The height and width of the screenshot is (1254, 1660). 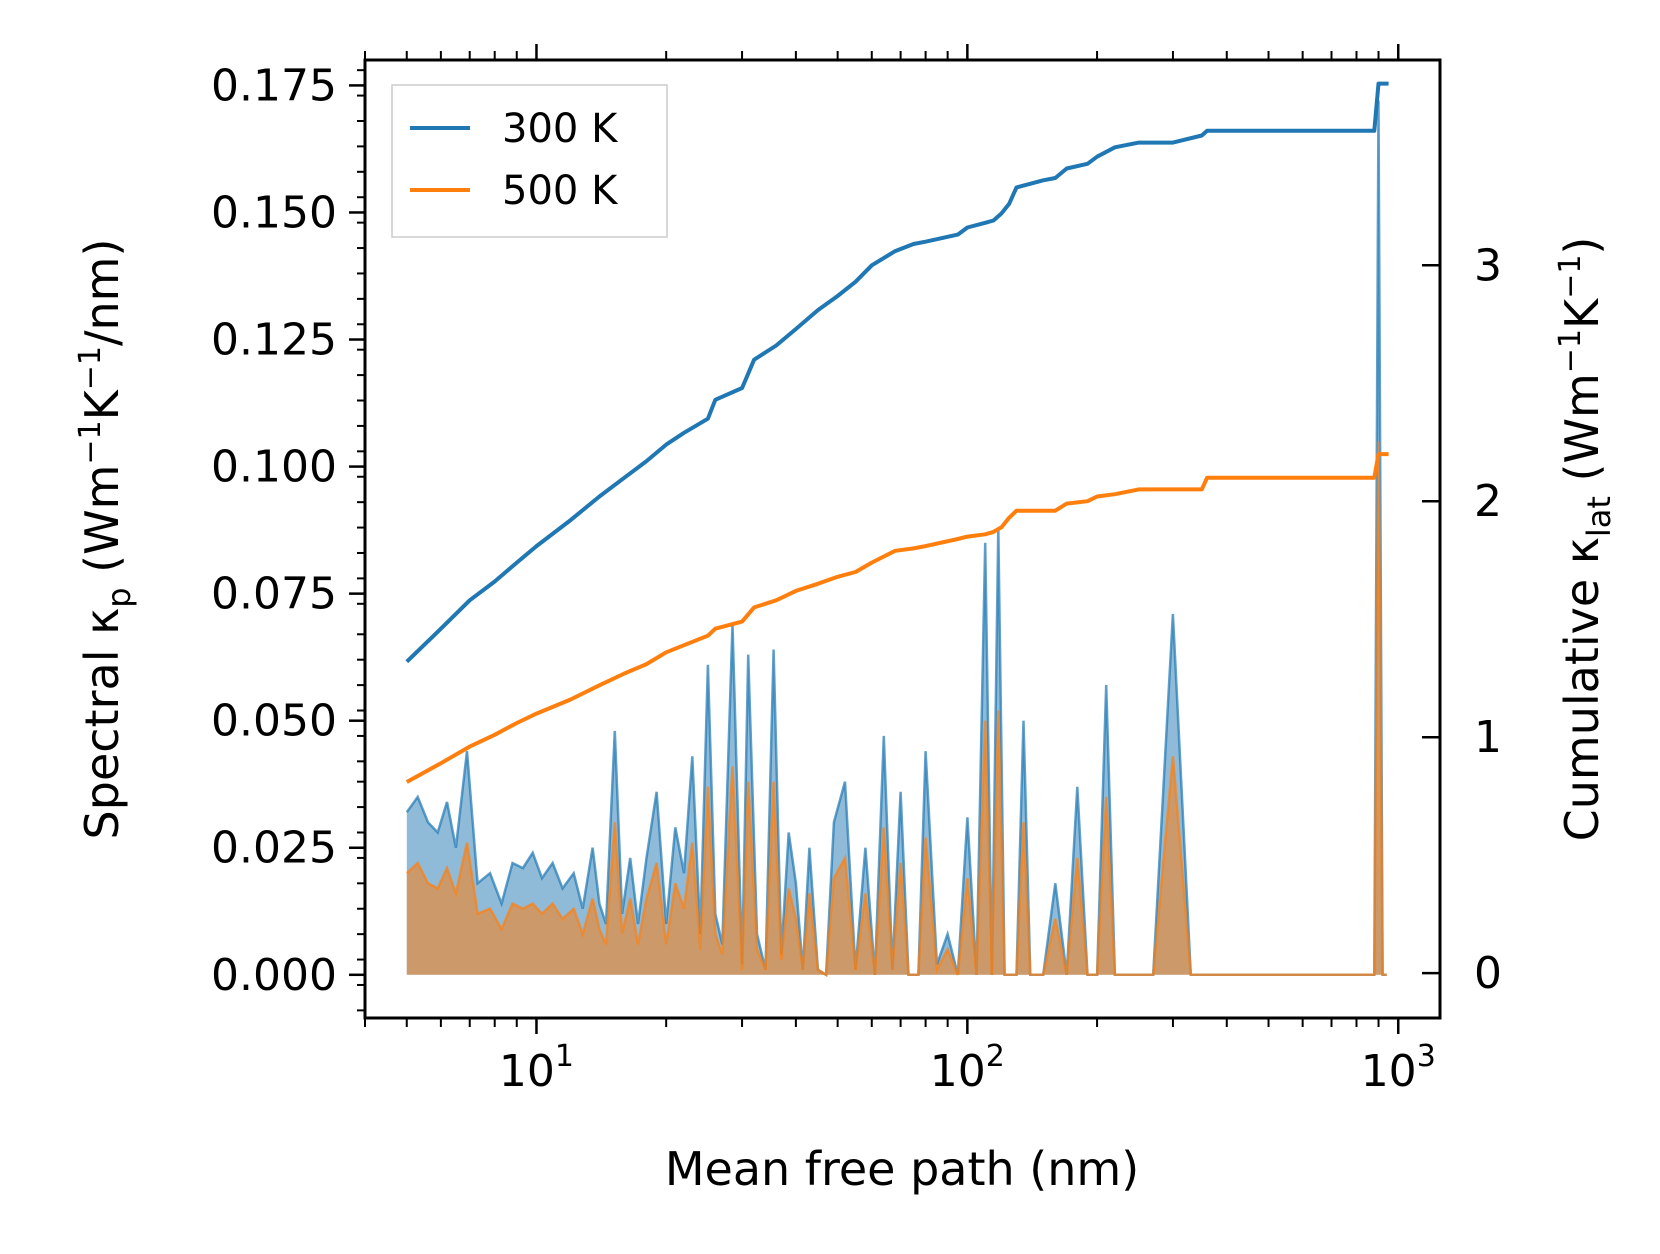 I want to click on y-right-tick-label: 2, so click(x=1488, y=501).